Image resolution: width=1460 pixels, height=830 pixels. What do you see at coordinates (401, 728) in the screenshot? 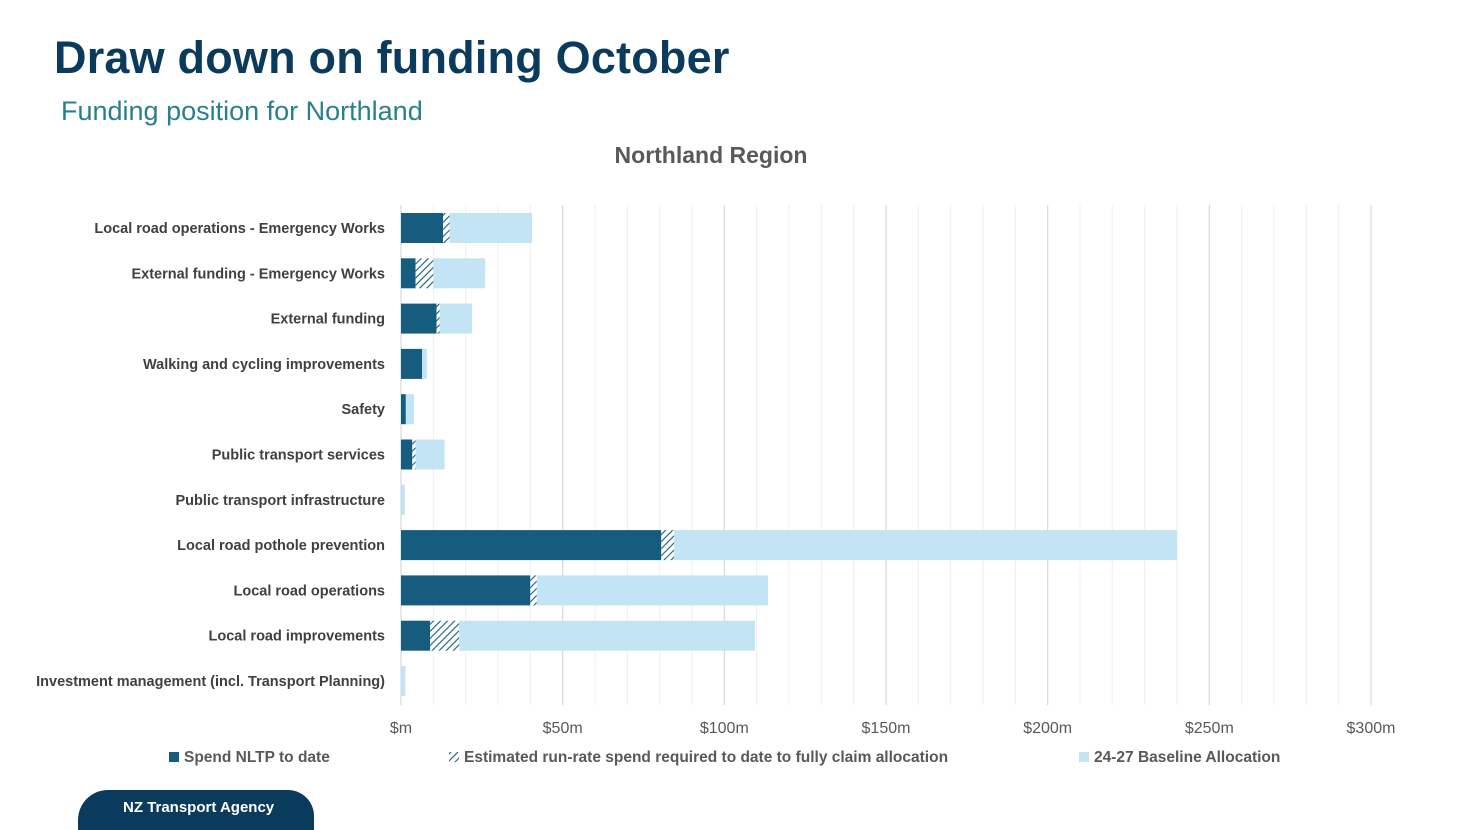
I see `x-tick-label: $m` at bounding box center [401, 728].